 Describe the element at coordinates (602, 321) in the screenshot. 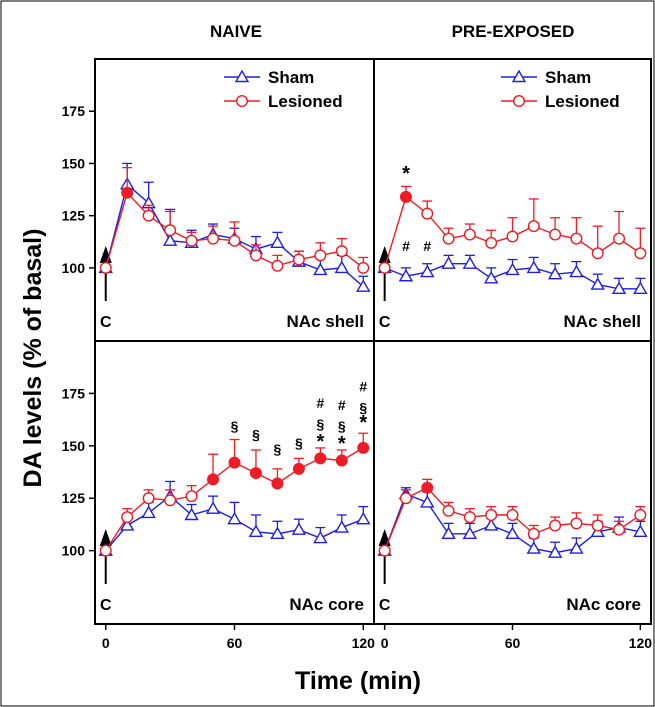

I see `region-label: NAc shell` at that location.